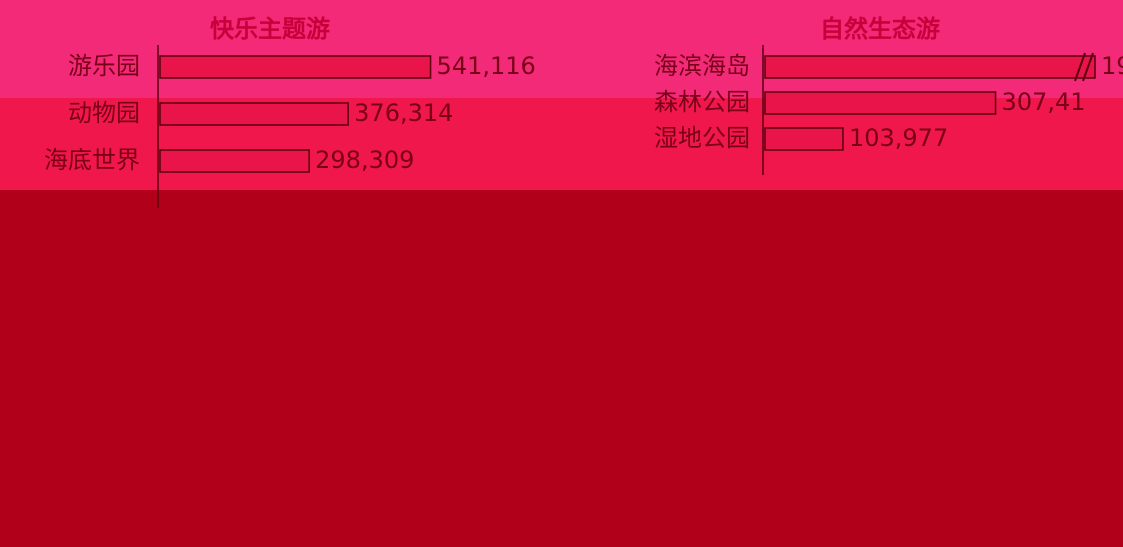  I want to click on value-label: 298,309, so click(364, 160).